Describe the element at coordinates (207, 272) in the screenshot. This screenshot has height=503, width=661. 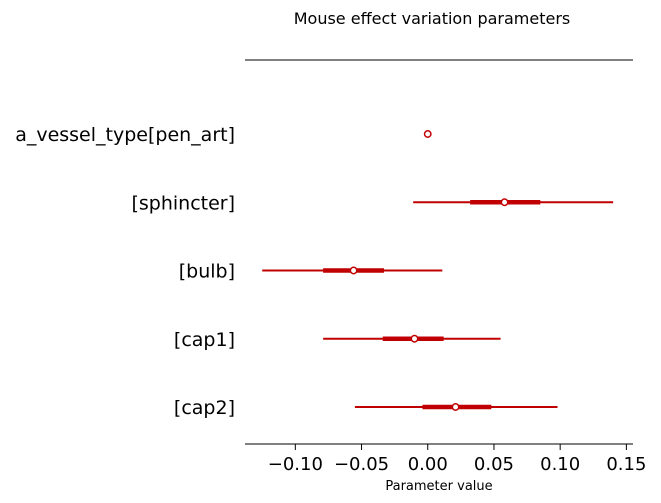
I see `row-label: [bulb]` at that location.